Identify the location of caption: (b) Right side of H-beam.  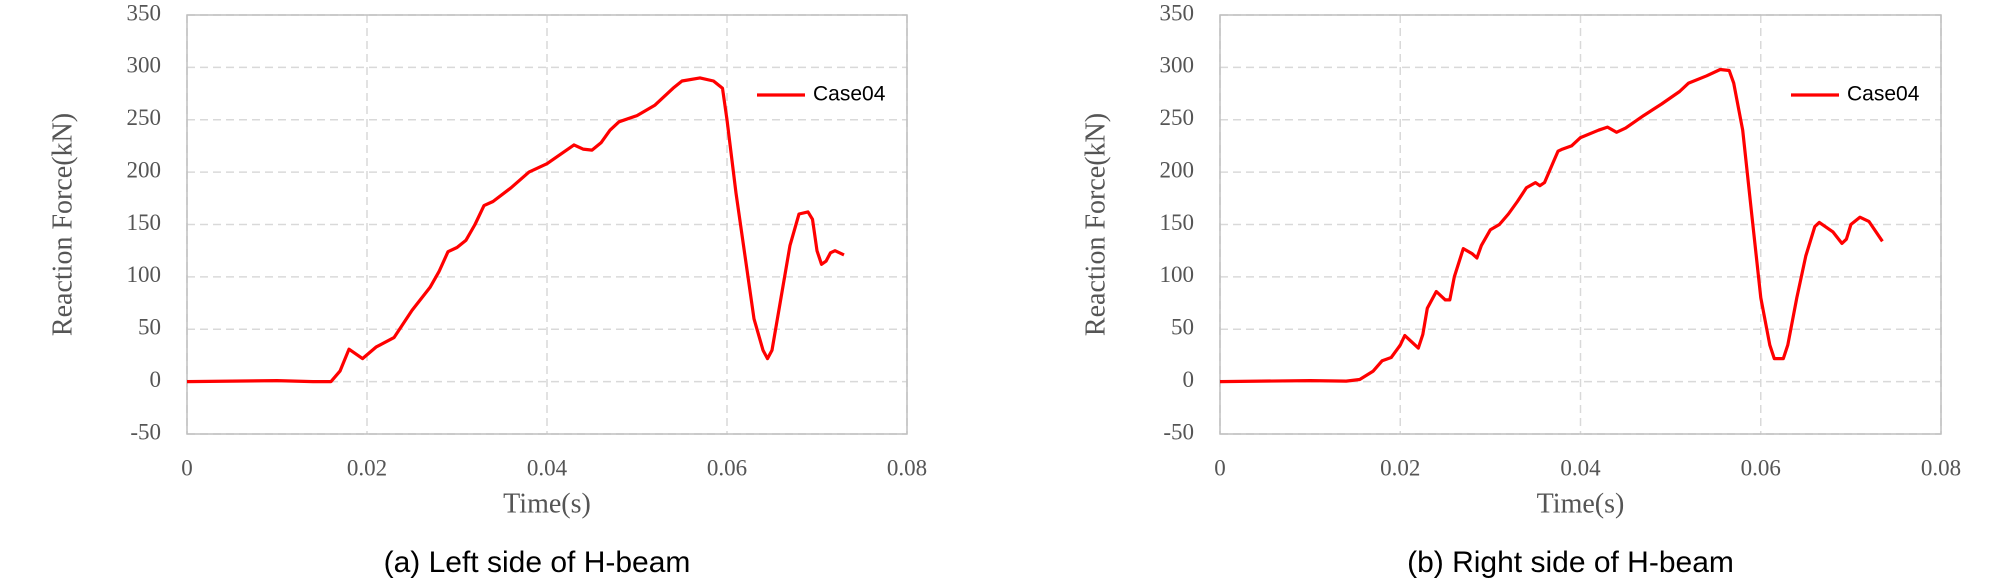
(1570, 562).